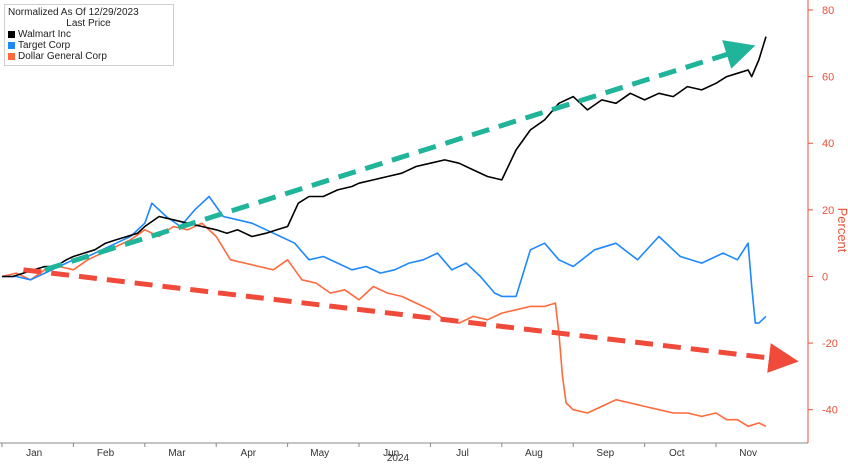 This screenshot has height=464, width=848. I want to click on x-axis: Jan Feb Mar Apr May Jun Jul Aug Sep Oct Nov, so click(404, 450).